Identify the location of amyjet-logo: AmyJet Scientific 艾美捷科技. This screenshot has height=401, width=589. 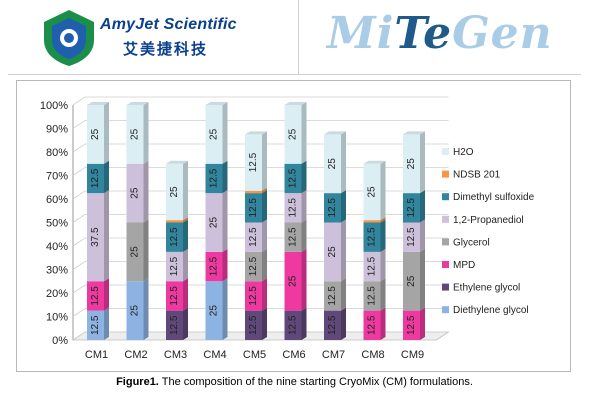
(153, 37).